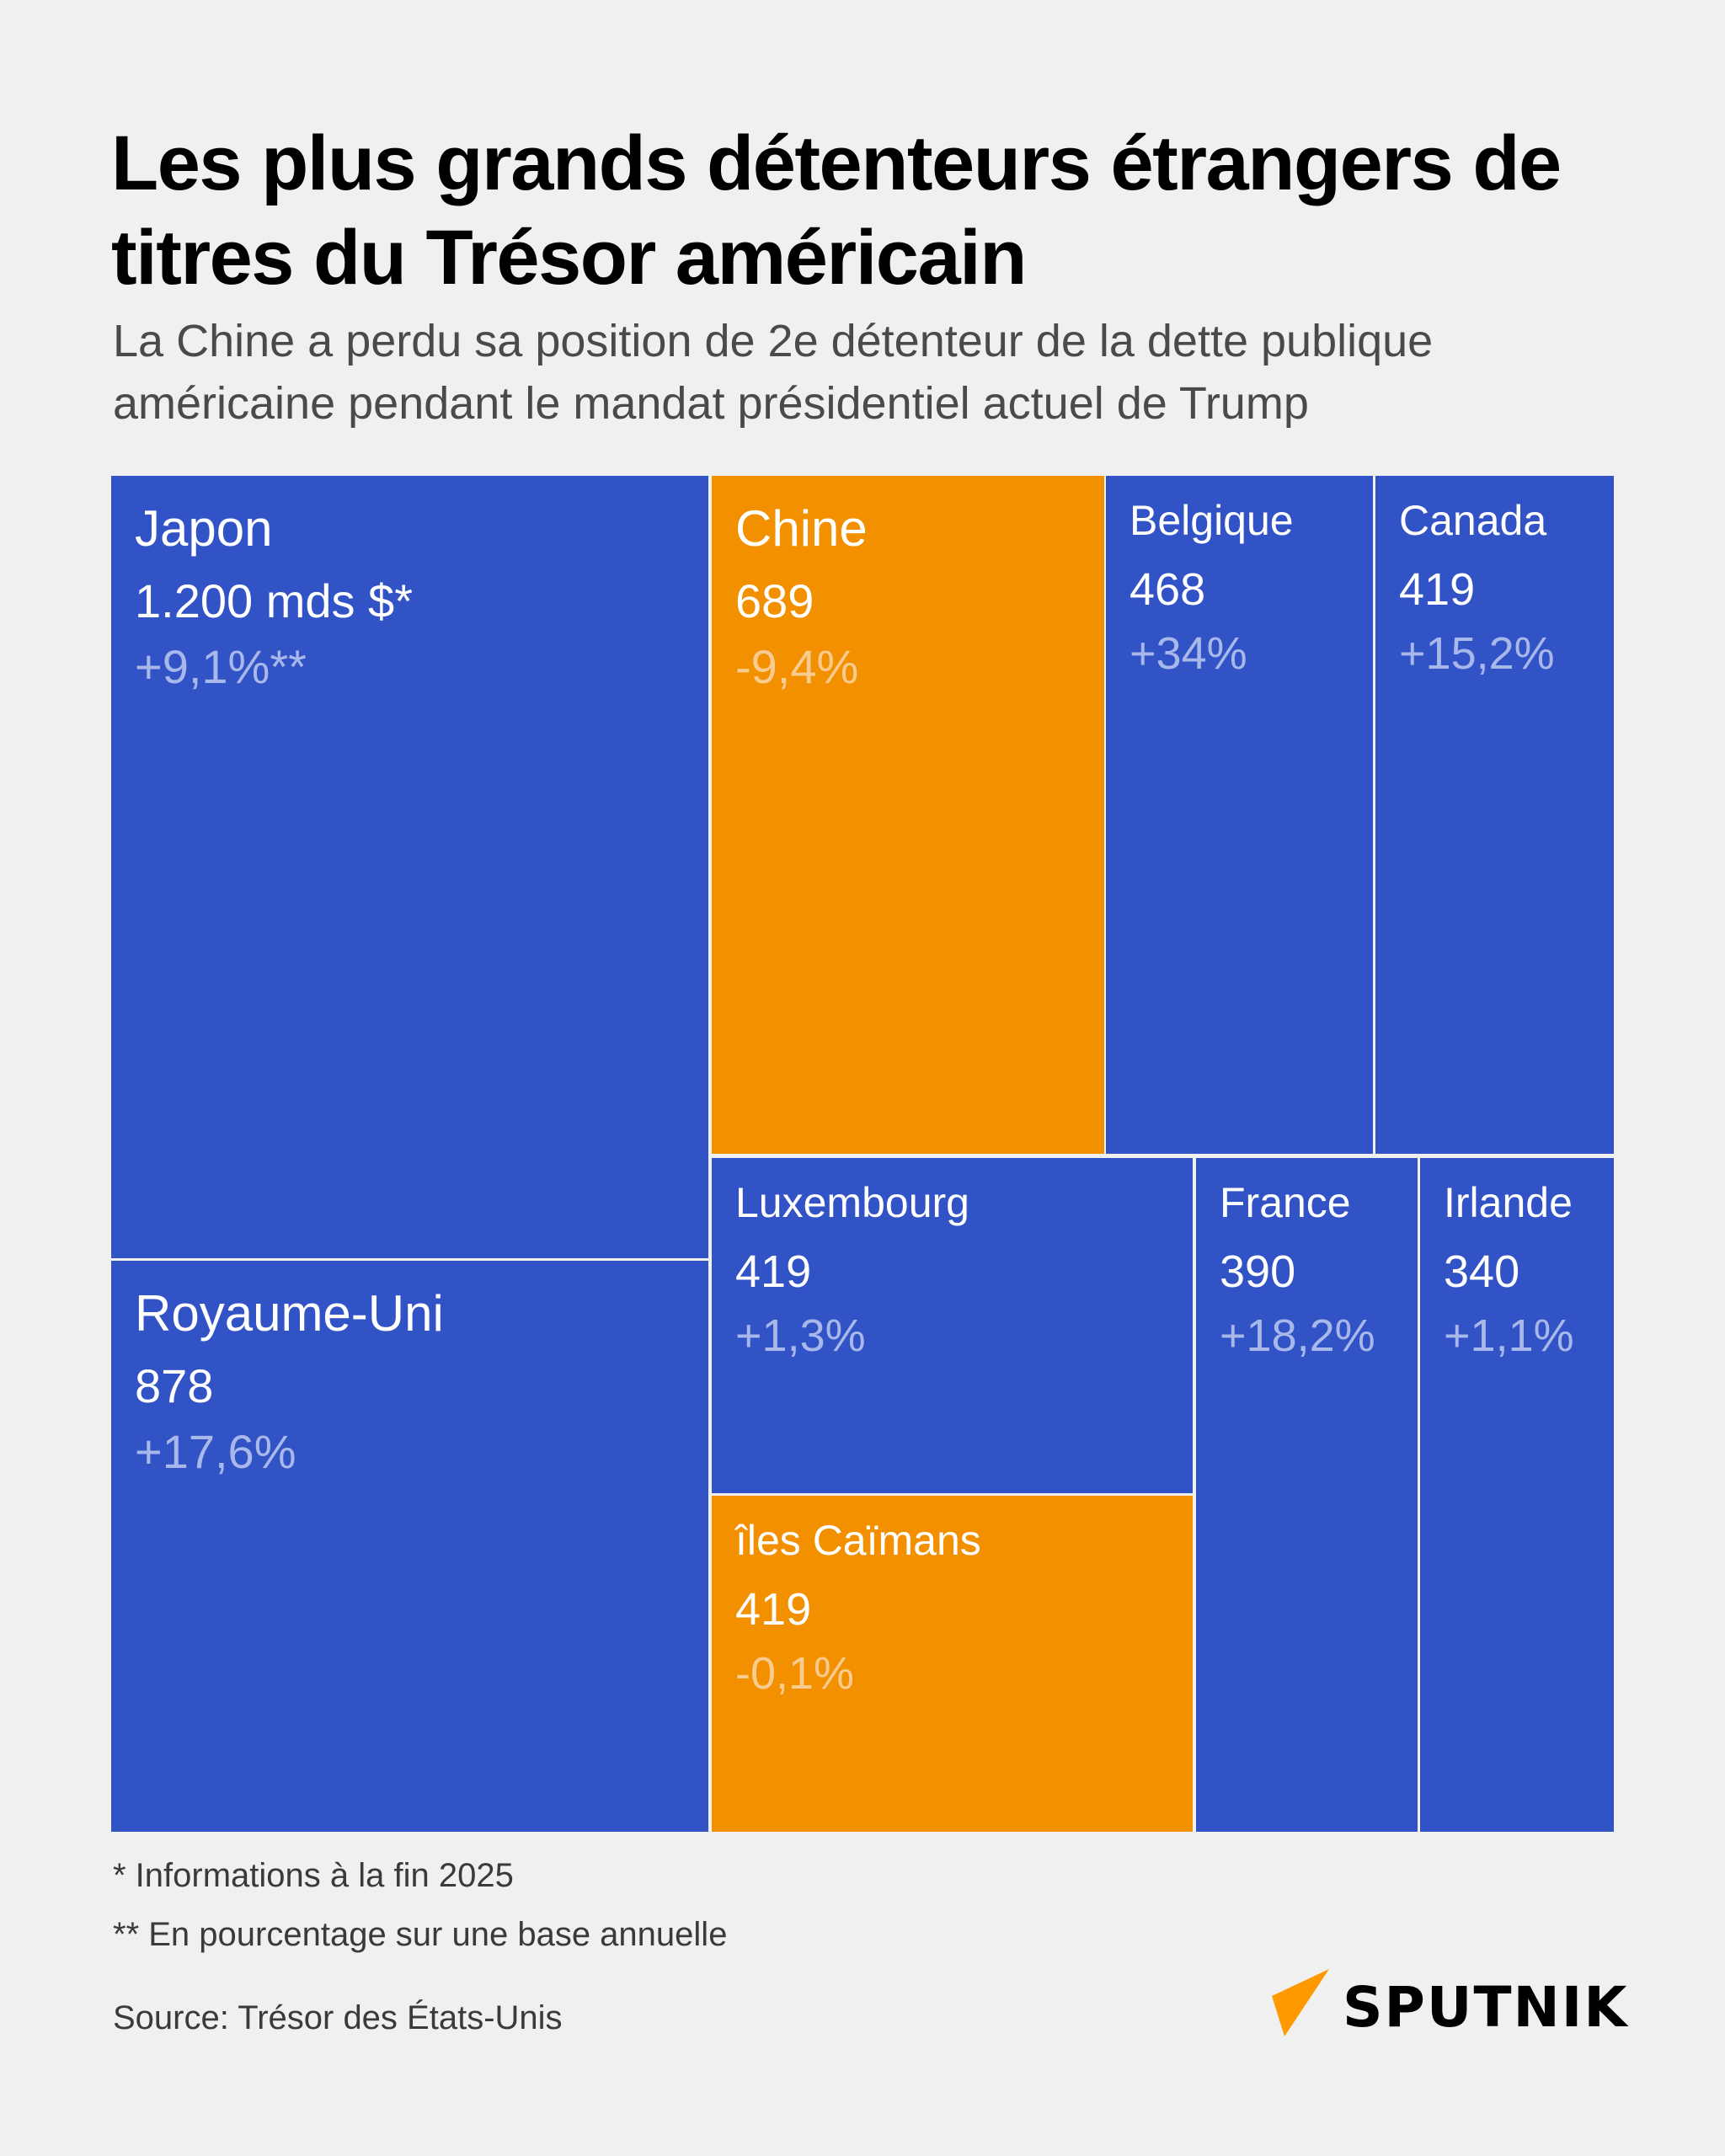 The image size is (1725, 2156). Describe the element at coordinates (409, 1546) in the screenshot. I see `treemap-tile: Royaume-Uni 878 +17,6%` at that location.